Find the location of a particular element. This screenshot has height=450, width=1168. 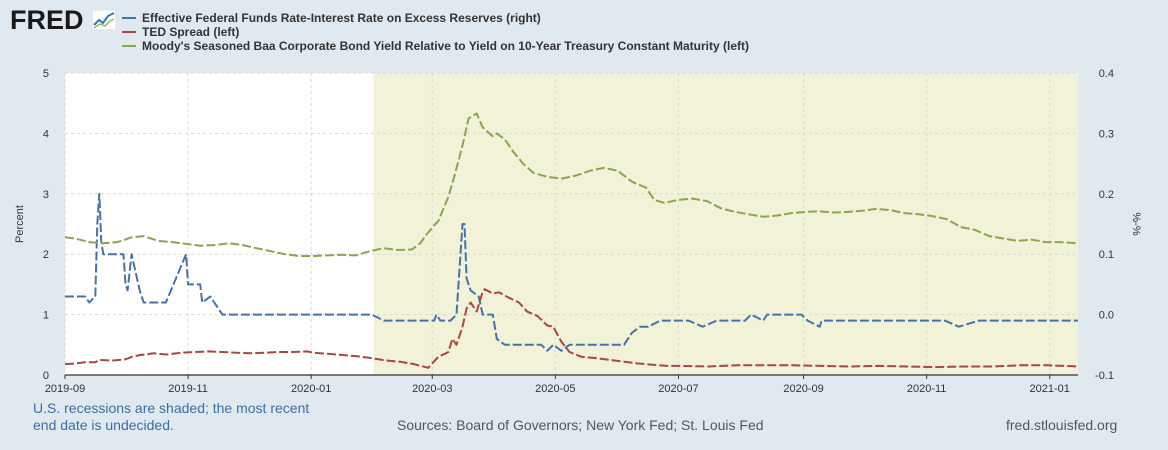

fred-logo: FRED is located at coordinates (47, 20).